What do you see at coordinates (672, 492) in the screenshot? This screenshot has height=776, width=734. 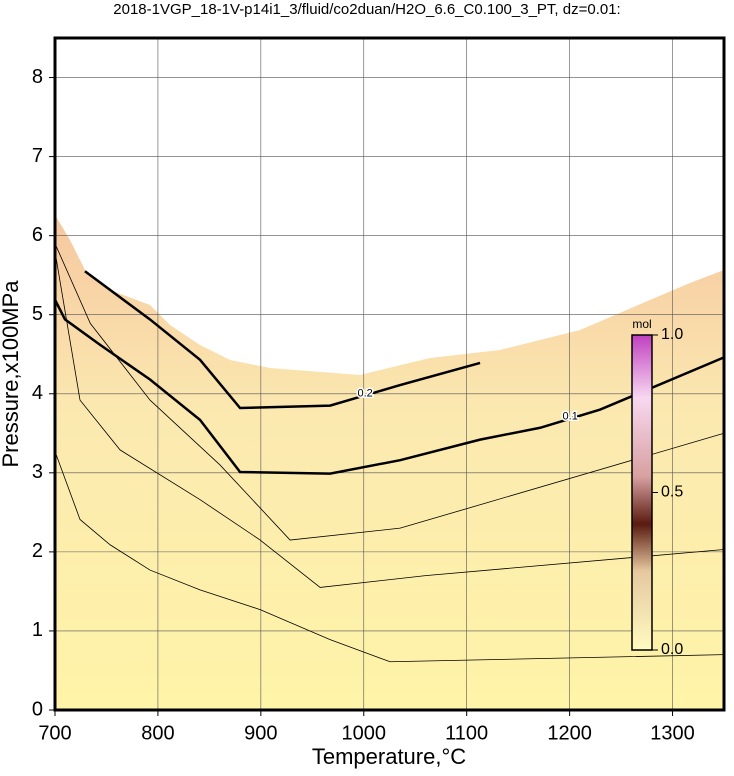 I see `colorbar-tick-label: 0.5` at bounding box center [672, 492].